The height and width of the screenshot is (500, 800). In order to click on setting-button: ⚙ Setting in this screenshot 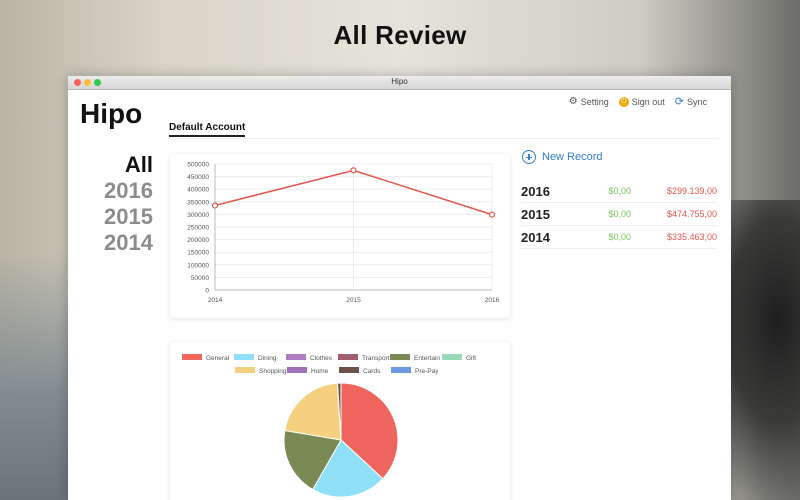, I will do `click(589, 101)`.